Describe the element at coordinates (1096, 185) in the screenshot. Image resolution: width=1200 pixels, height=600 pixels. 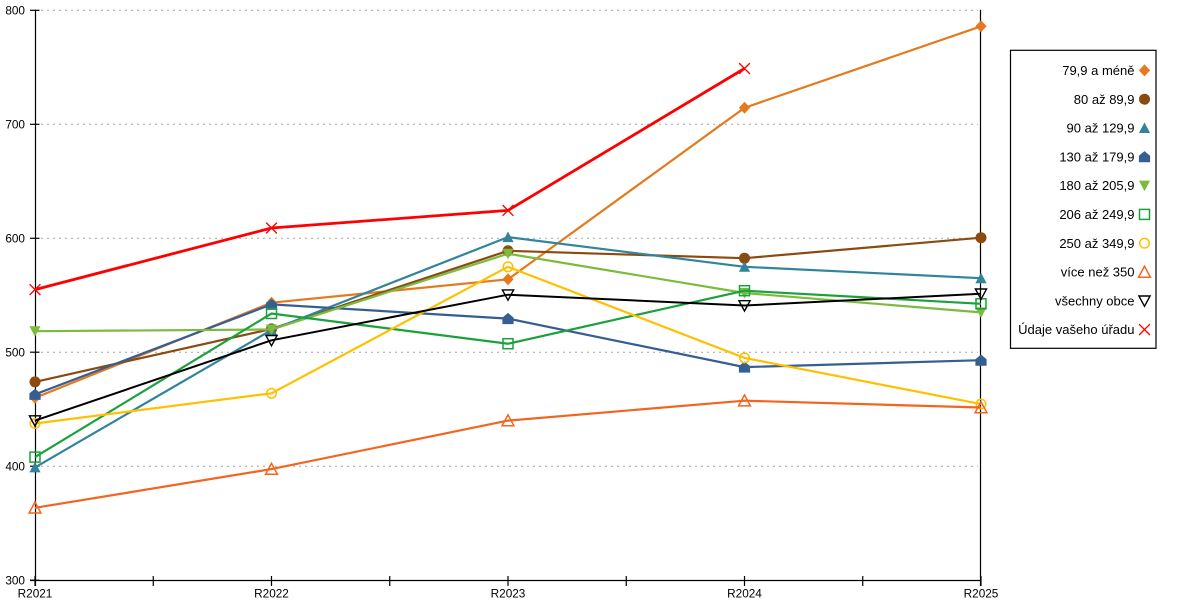
I see `svg-text: 180 až 205,9` at that location.